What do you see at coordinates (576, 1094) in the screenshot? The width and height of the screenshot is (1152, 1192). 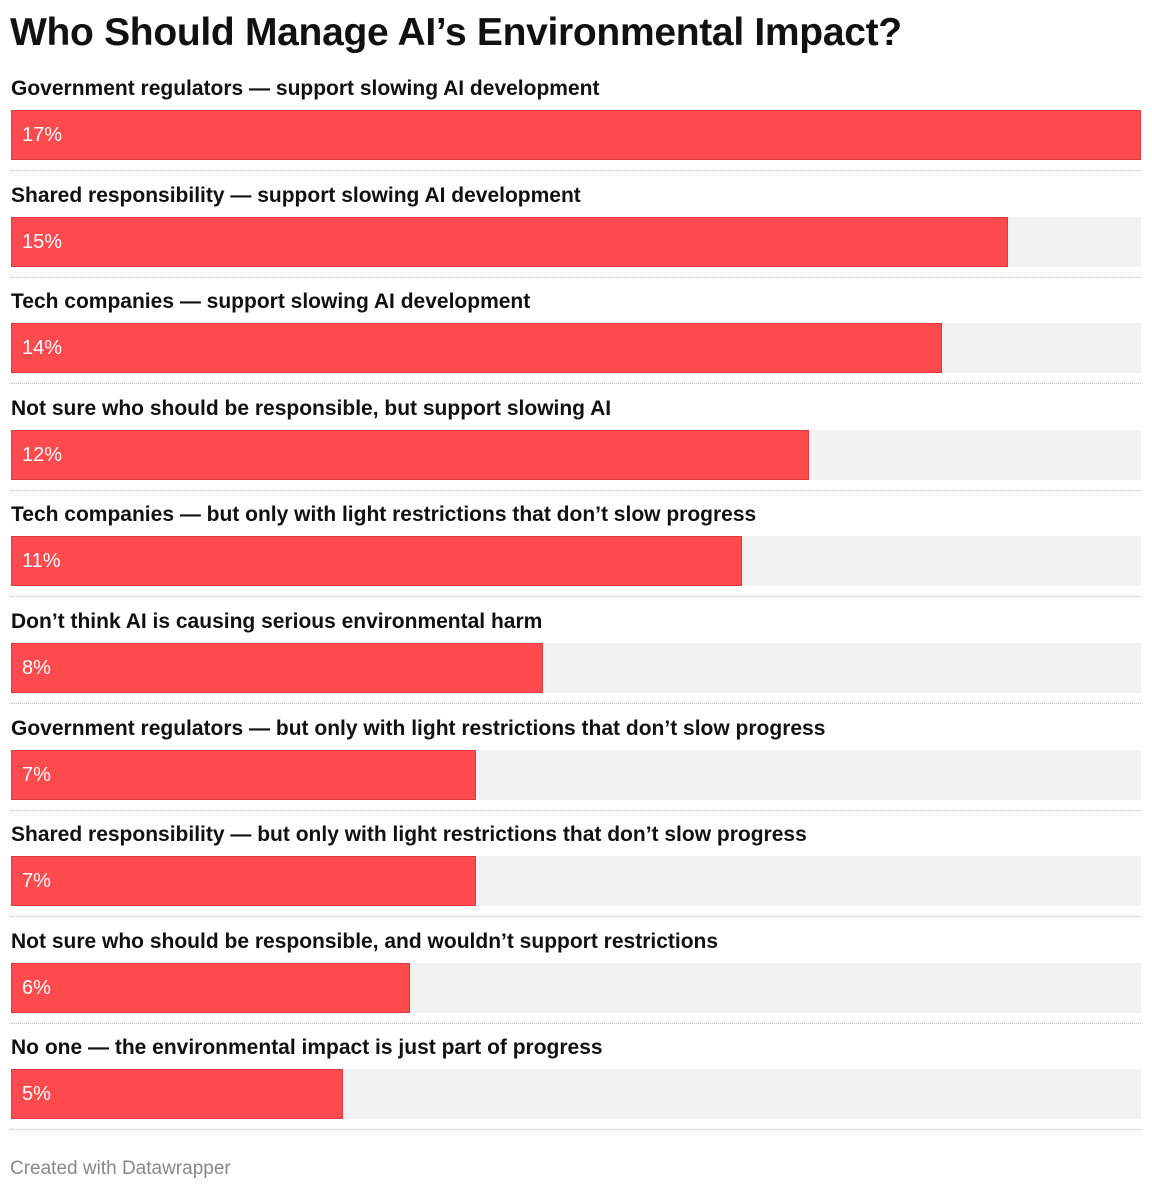 I see `bar-track: 5%` at bounding box center [576, 1094].